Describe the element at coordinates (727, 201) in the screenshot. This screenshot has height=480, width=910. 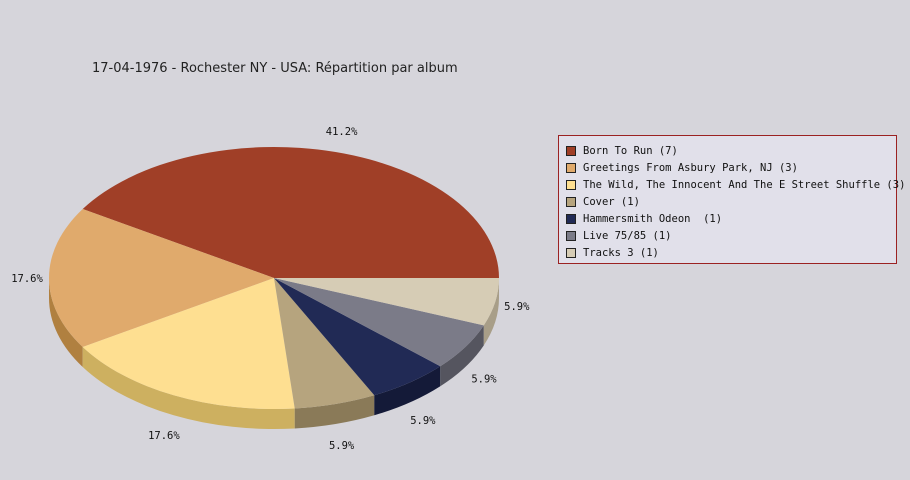
I see `legend-item: Cover (1)` at that location.